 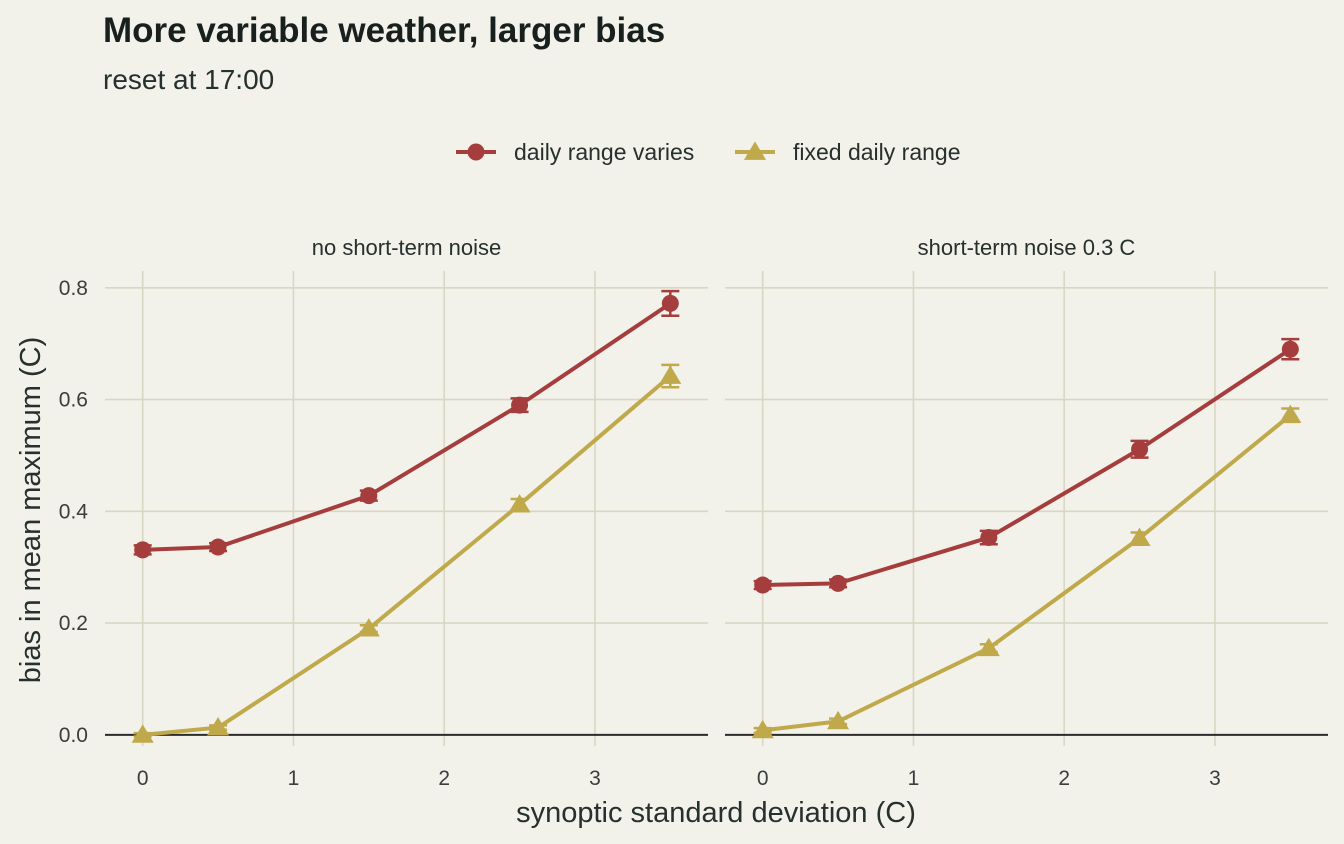 What do you see at coordinates (877, 152) in the screenshot?
I see `legend-label: fixed daily range` at bounding box center [877, 152].